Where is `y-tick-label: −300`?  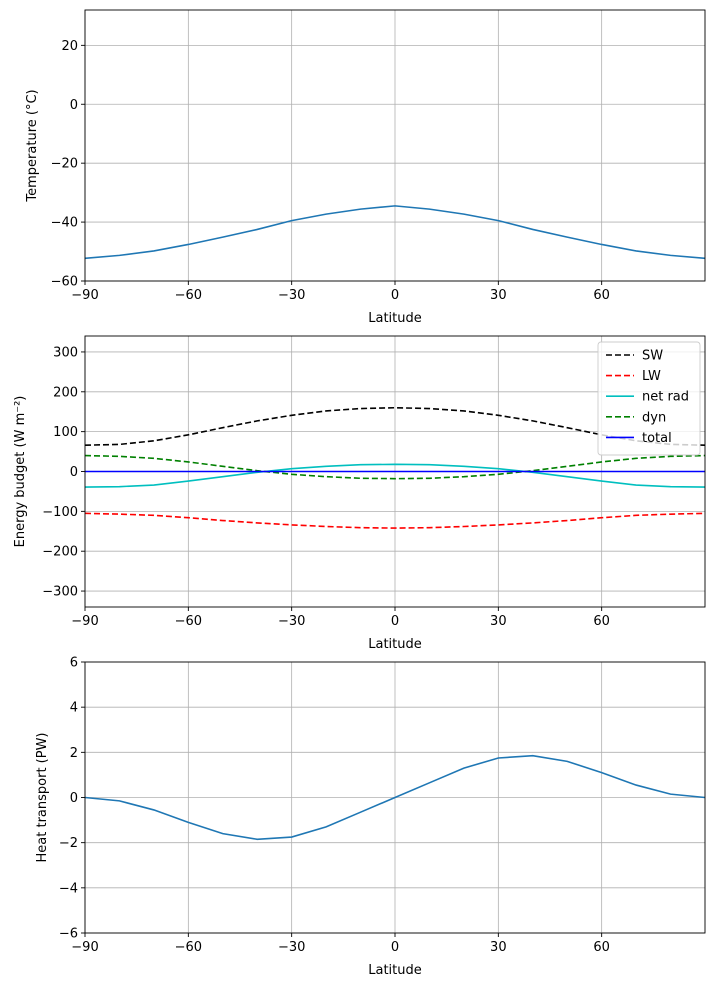
y-tick-label: −300 is located at coordinates (60, 592).